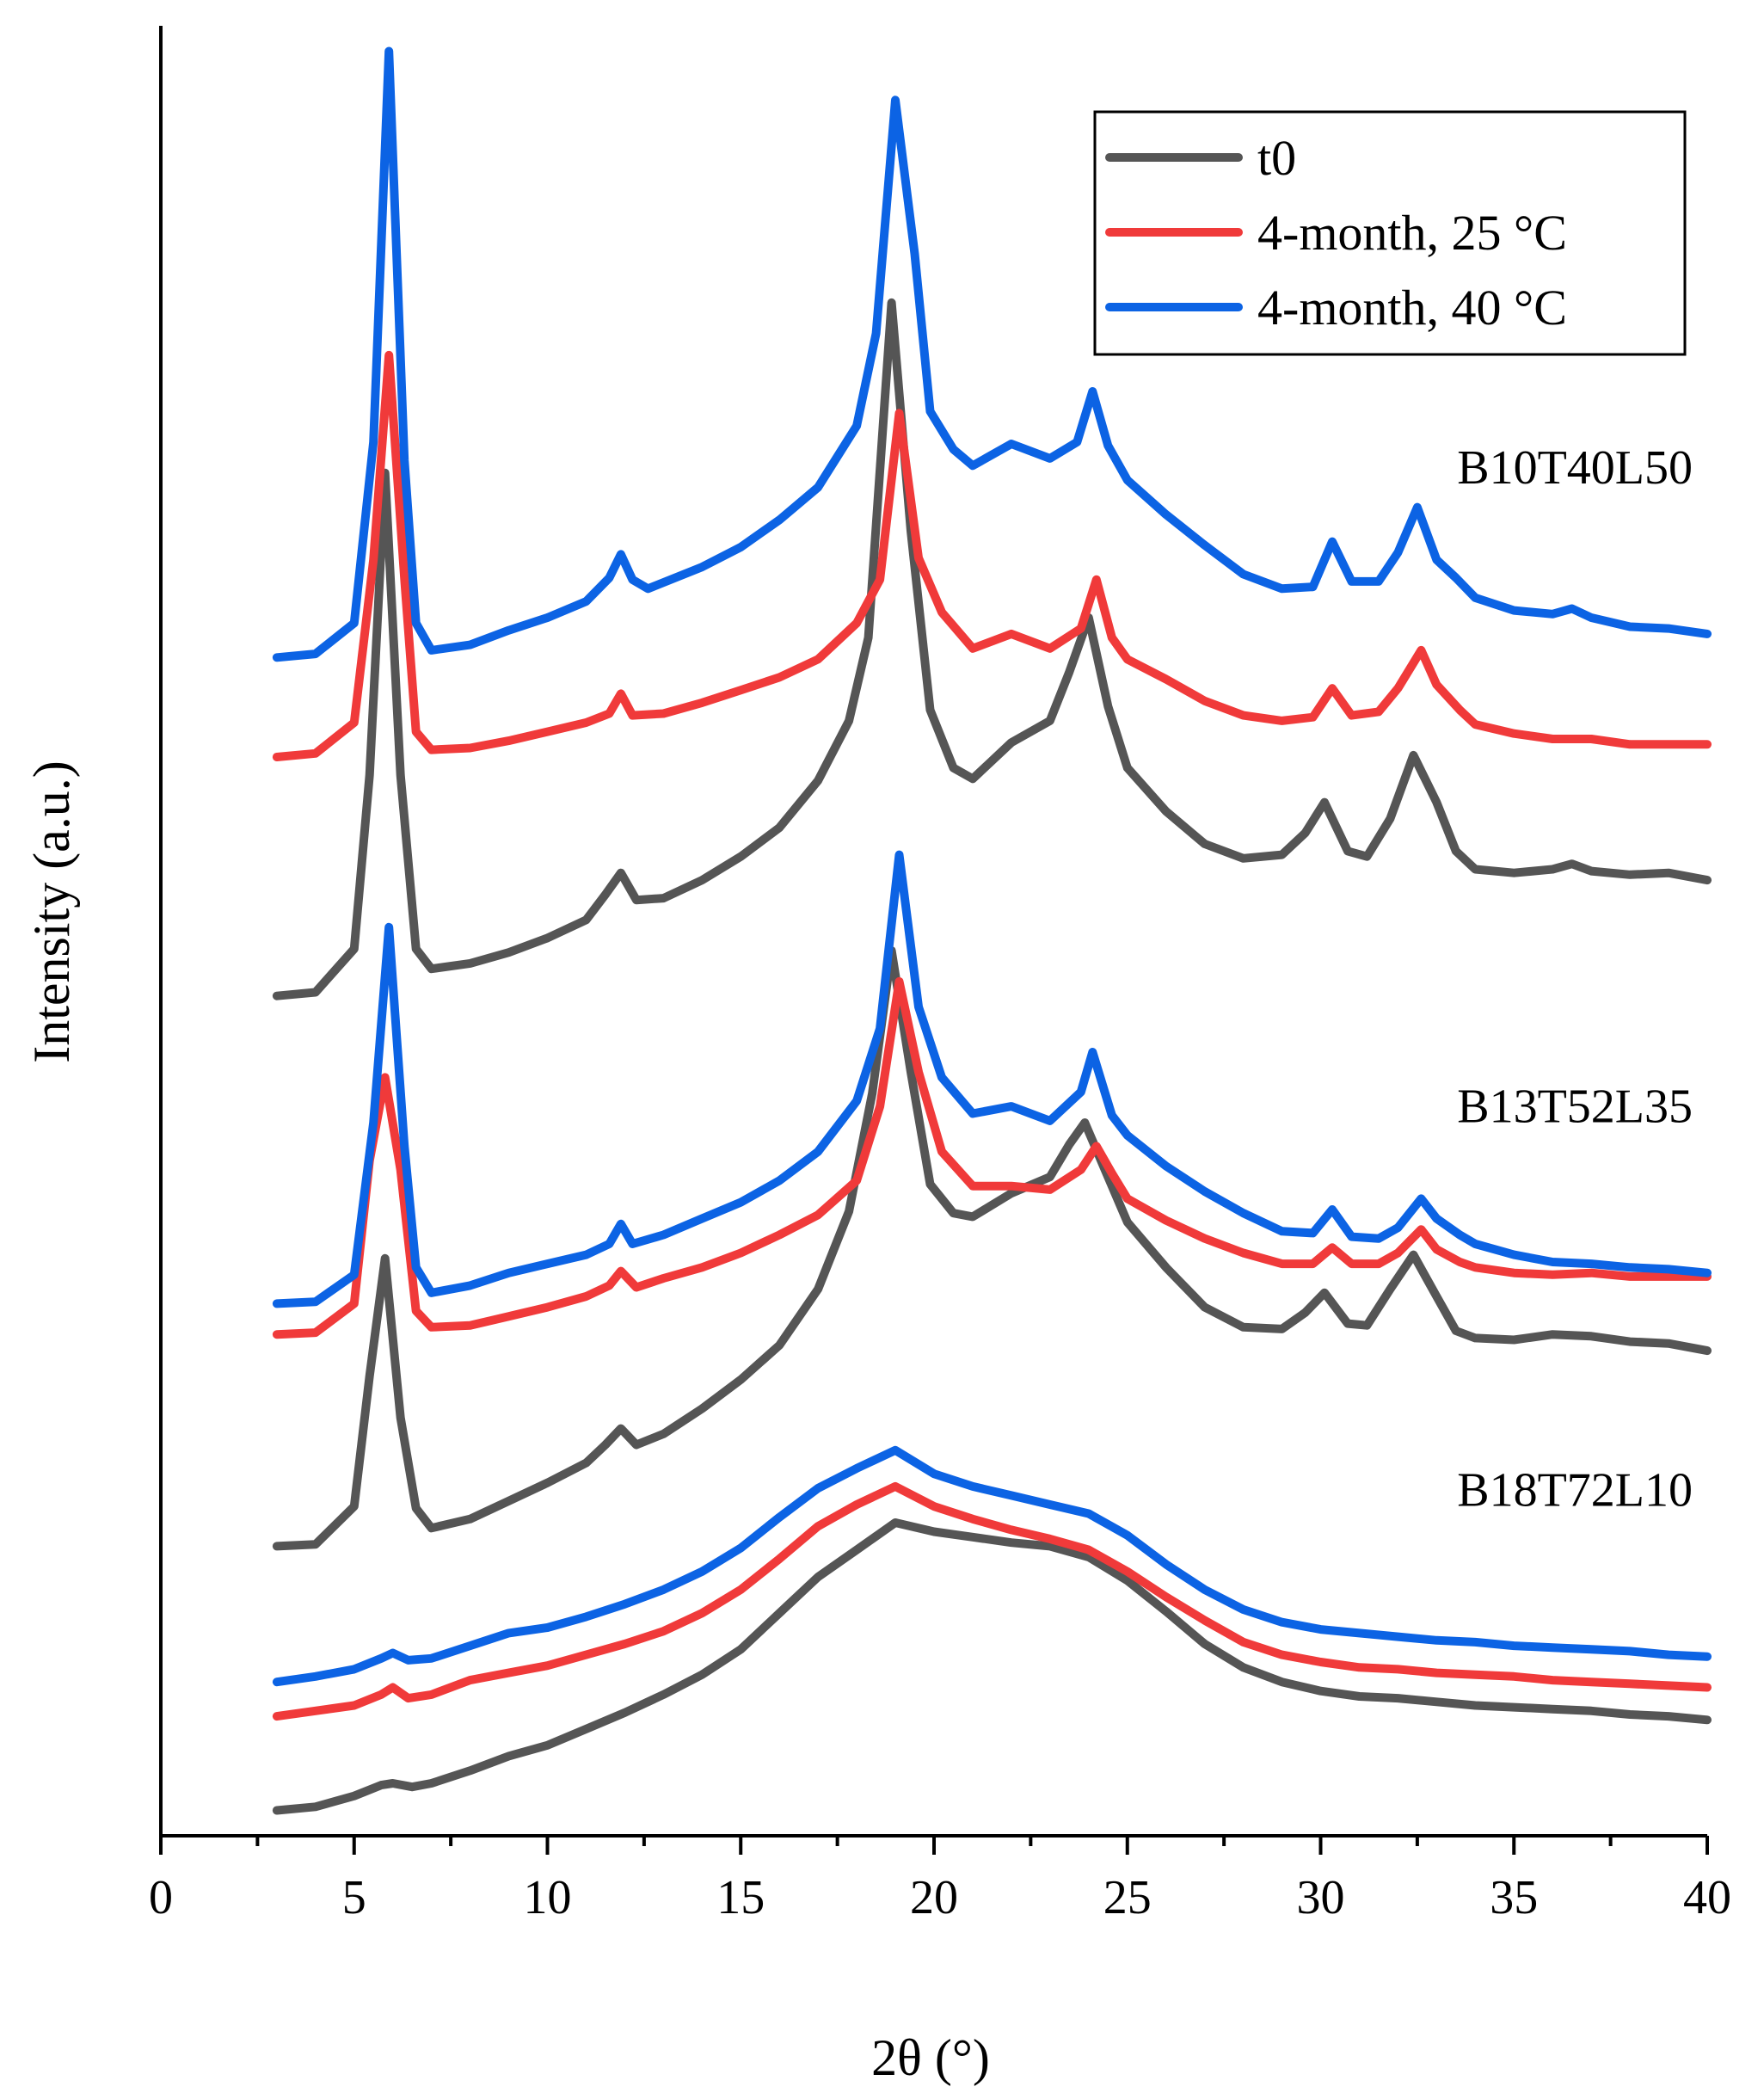  Describe the element at coordinates (1707, 1898) in the screenshot. I see `x-tick-label: 40` at that location.